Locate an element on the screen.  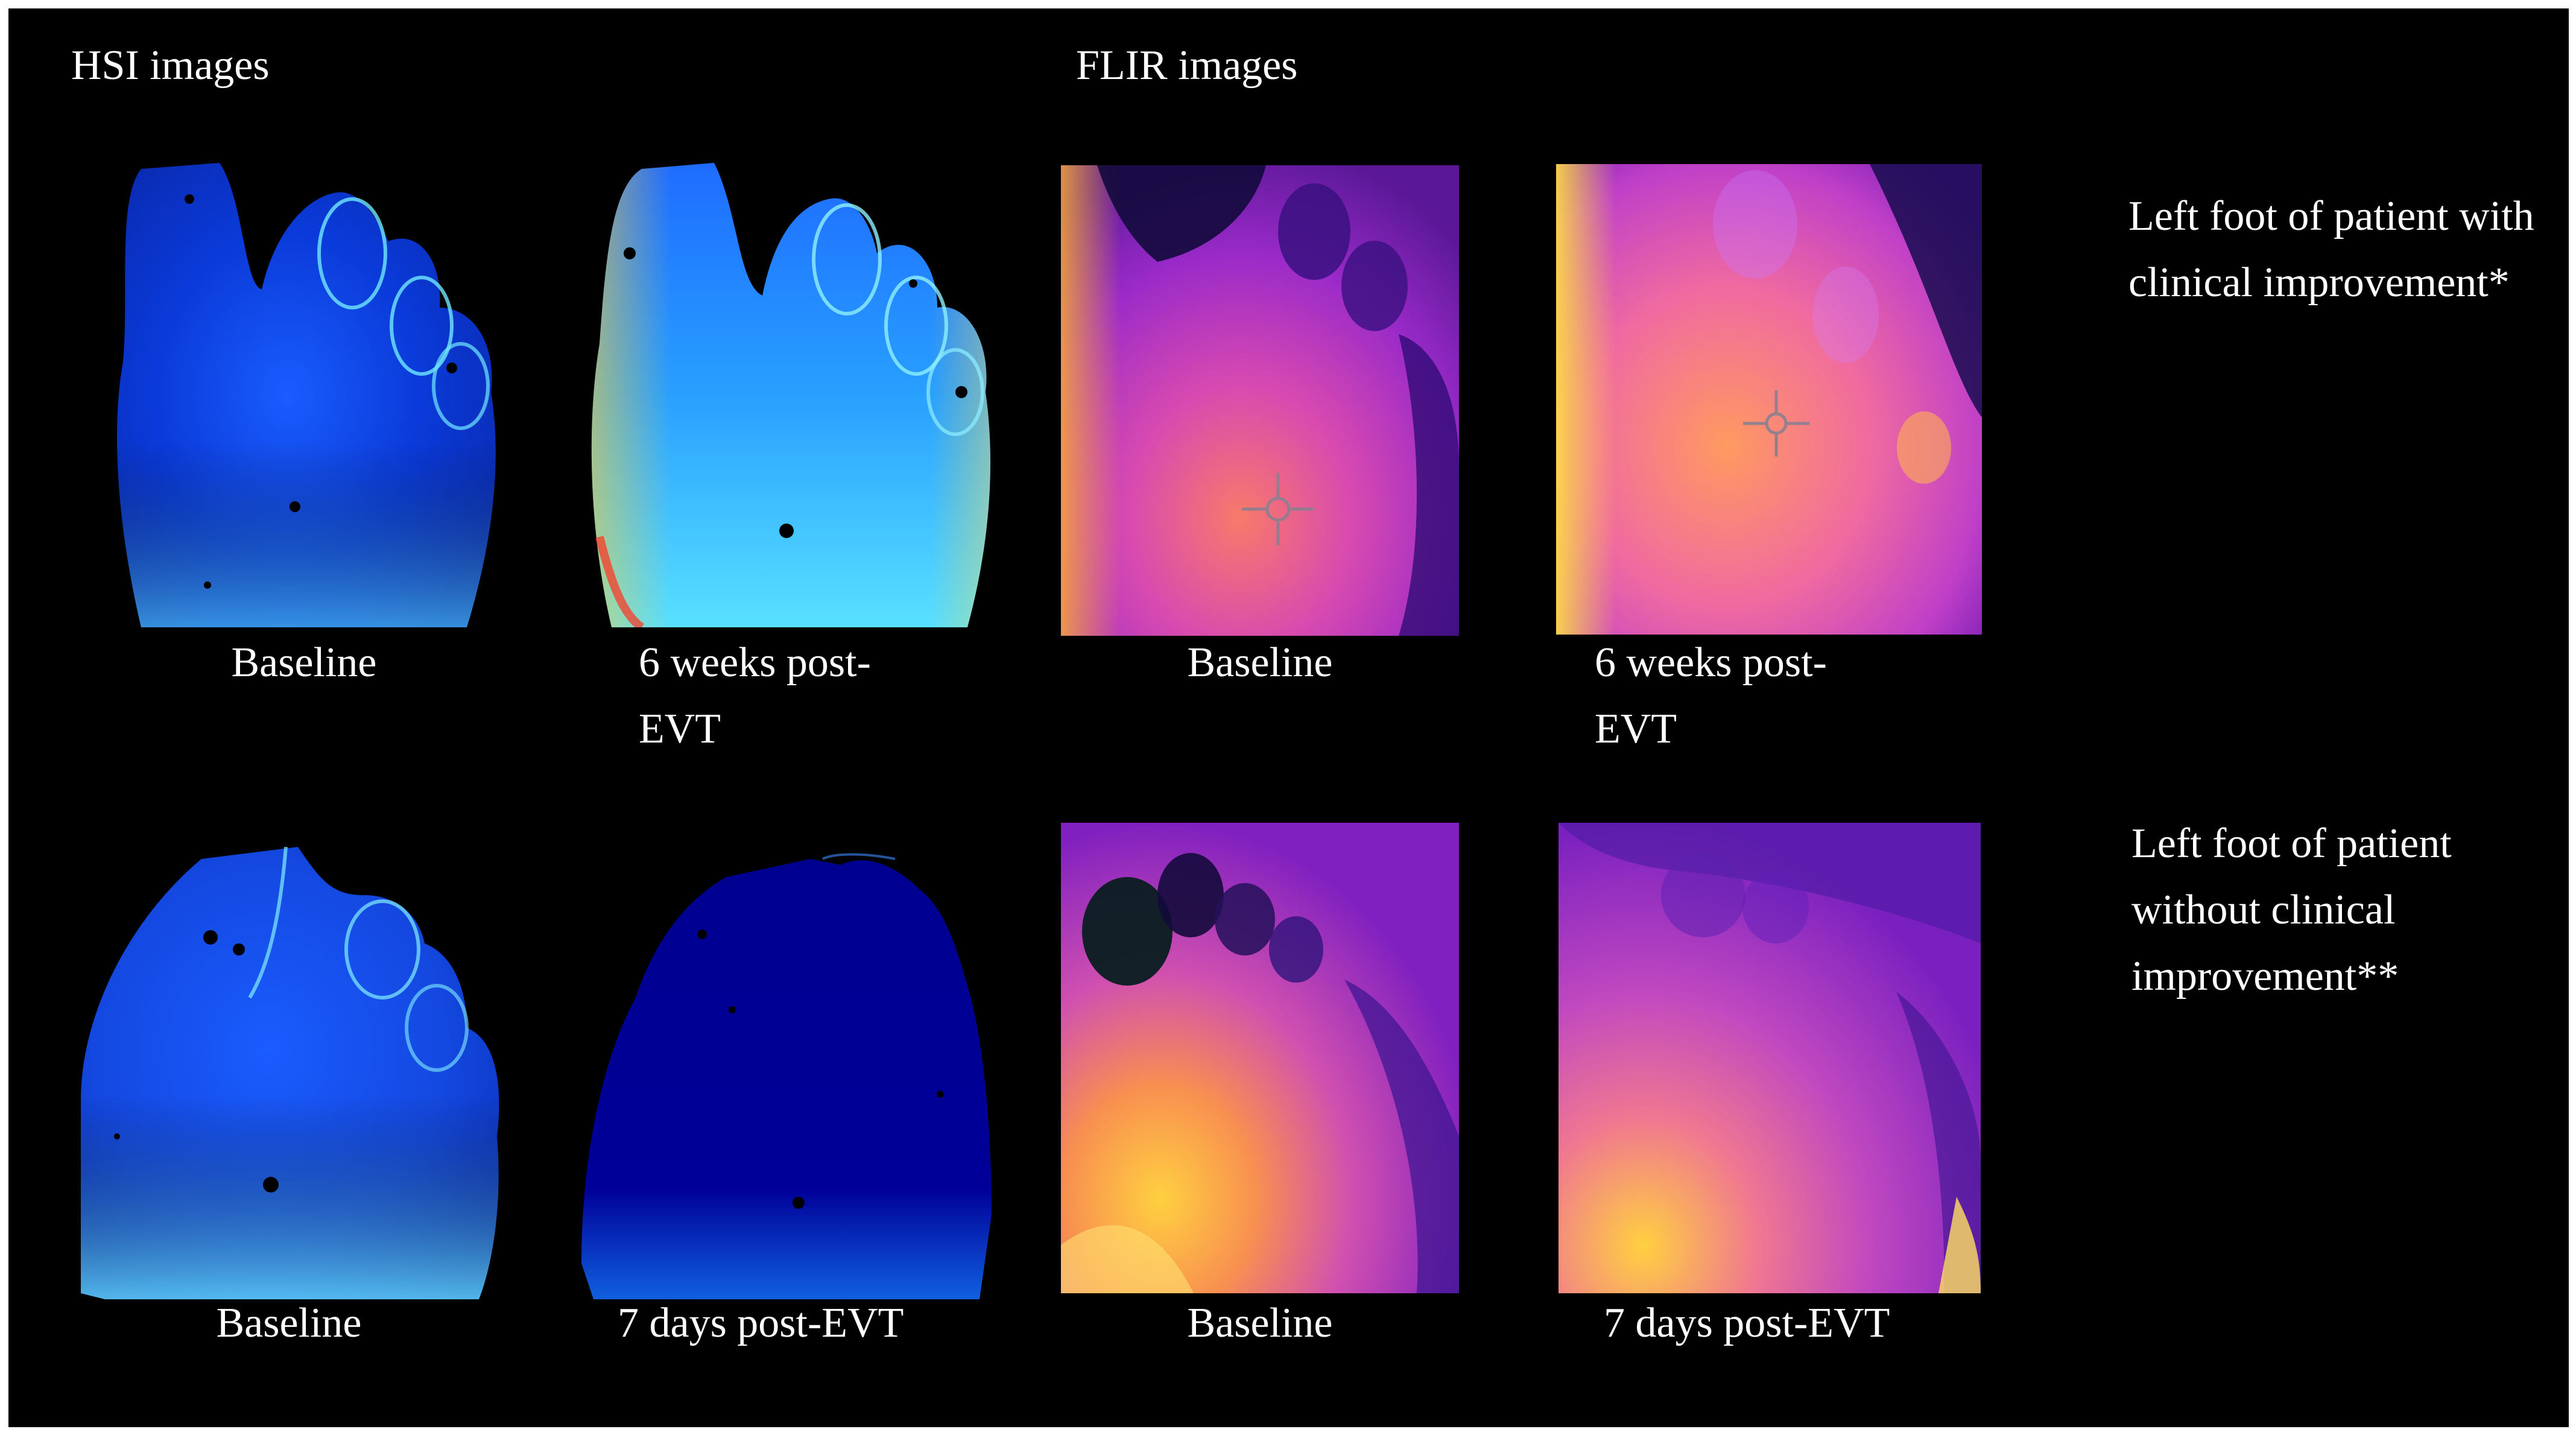
caption-hsi-followup-row1: 6 weeks post-EVT is located at coordinates (755, 695).